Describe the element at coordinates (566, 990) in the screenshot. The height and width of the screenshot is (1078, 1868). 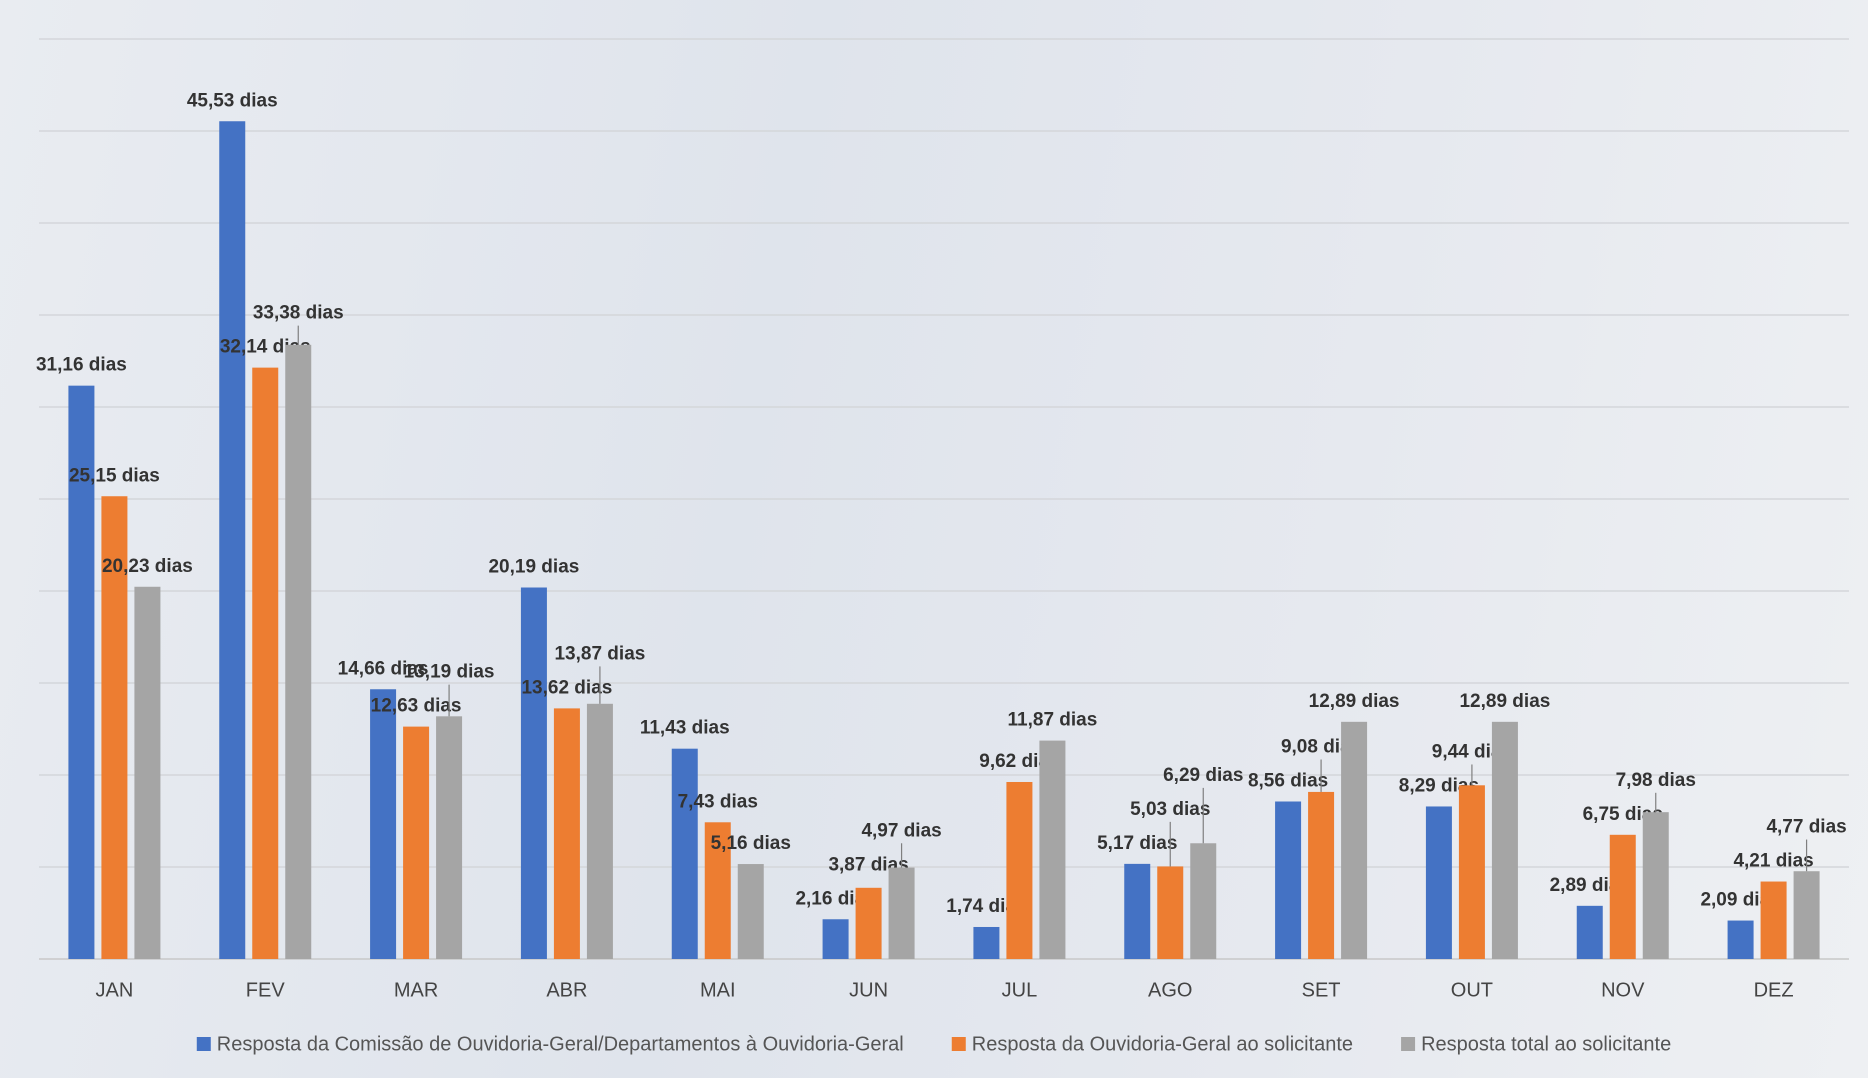
I see `x-tick-label: ABR` at that location.